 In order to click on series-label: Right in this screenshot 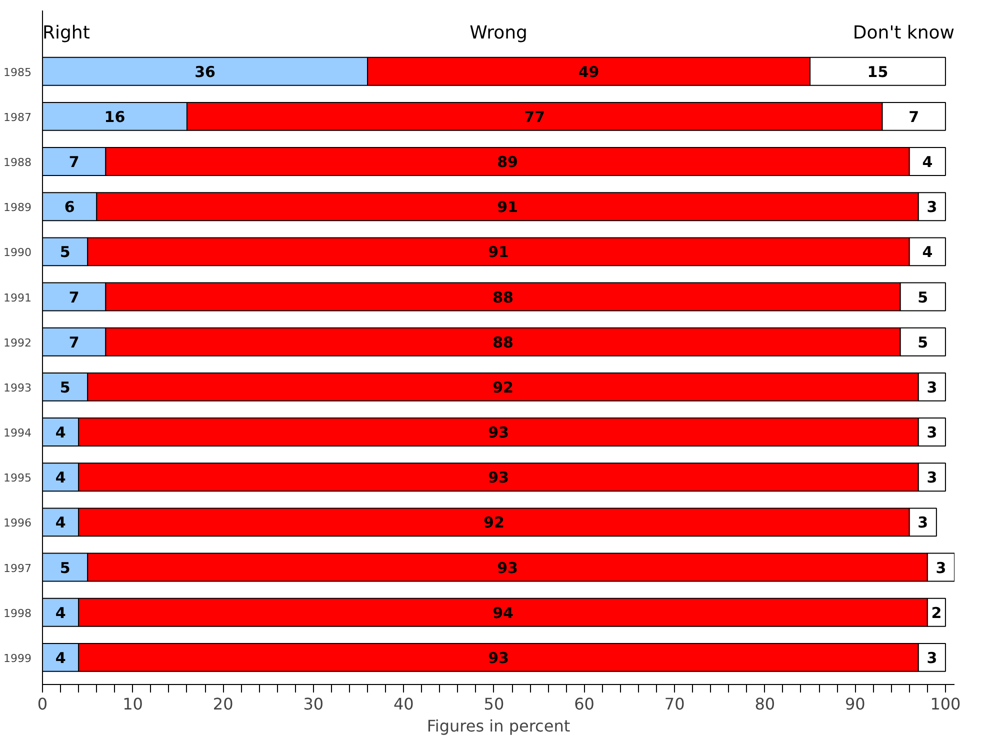, I will do `click(66, 33)`.